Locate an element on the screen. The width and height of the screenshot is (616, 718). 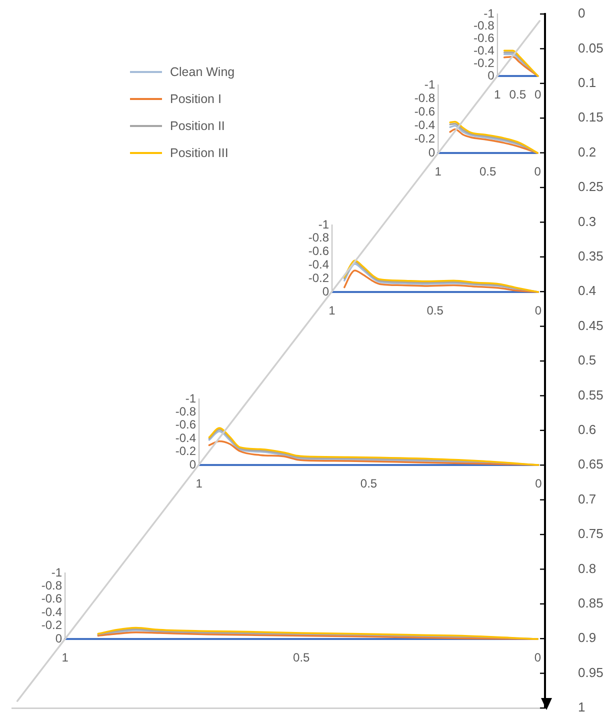
y-tick-label: 0.45 is located at coordinates (591, 325).